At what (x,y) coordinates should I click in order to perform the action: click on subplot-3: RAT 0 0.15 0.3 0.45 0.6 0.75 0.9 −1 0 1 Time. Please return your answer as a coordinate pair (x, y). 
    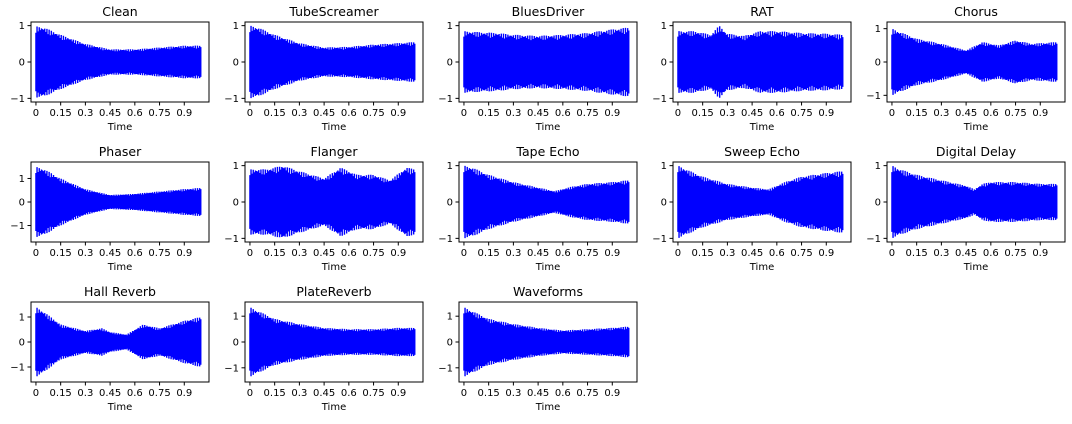
    Looking at the image, I should click on (752, 68).